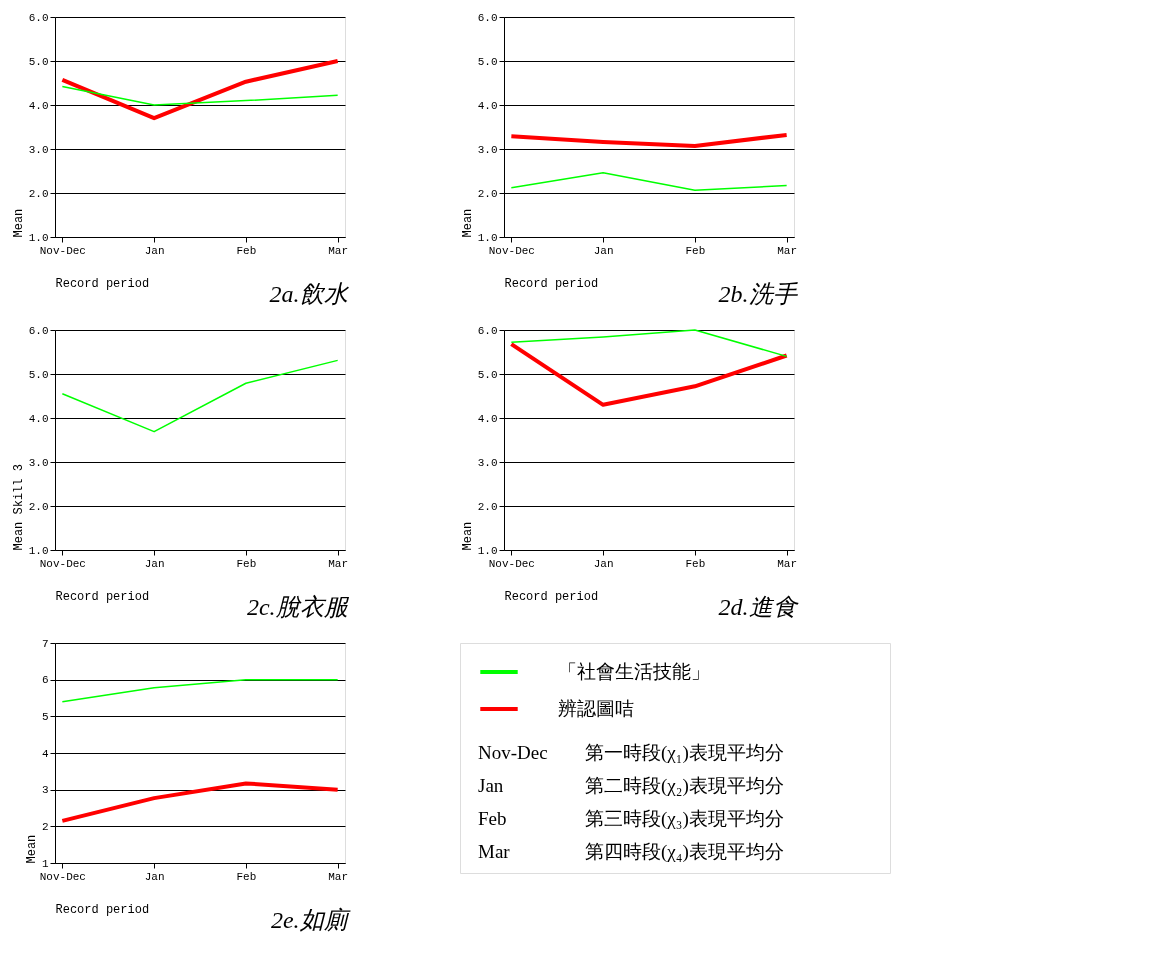 The height and width of the screenshot is (963, 1151). I want to click on text: 第二時段(χ₂)表現平均分, so click(684, 786).